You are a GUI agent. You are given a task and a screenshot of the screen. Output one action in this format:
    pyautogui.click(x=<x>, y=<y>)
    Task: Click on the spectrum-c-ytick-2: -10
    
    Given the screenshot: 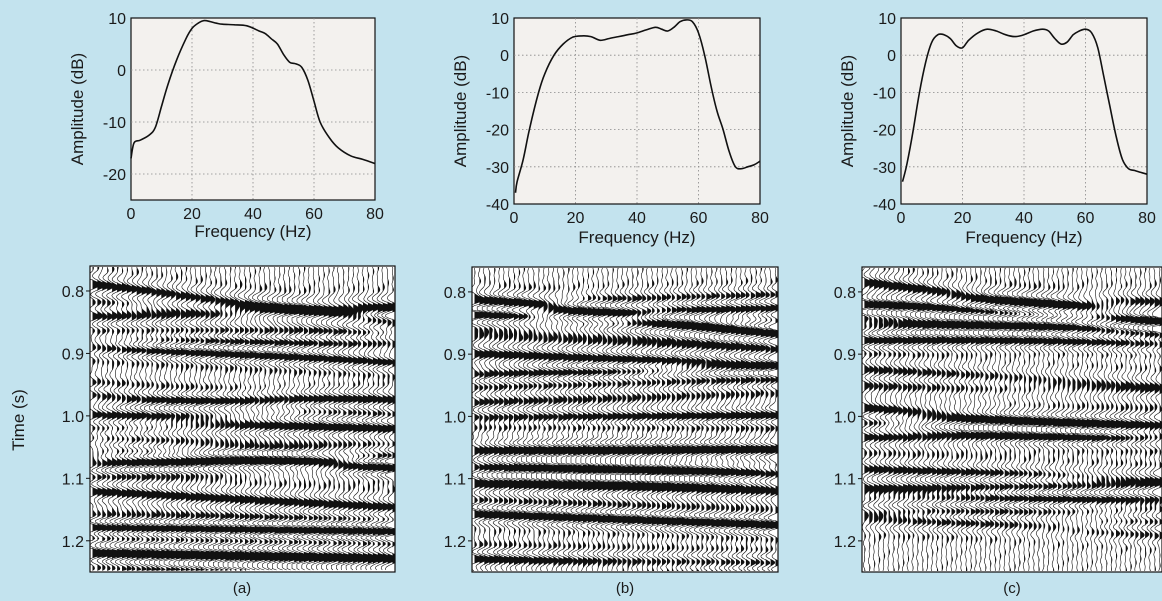 What is the action you would take?
    pyautogui.click(x=884, y=93)
    